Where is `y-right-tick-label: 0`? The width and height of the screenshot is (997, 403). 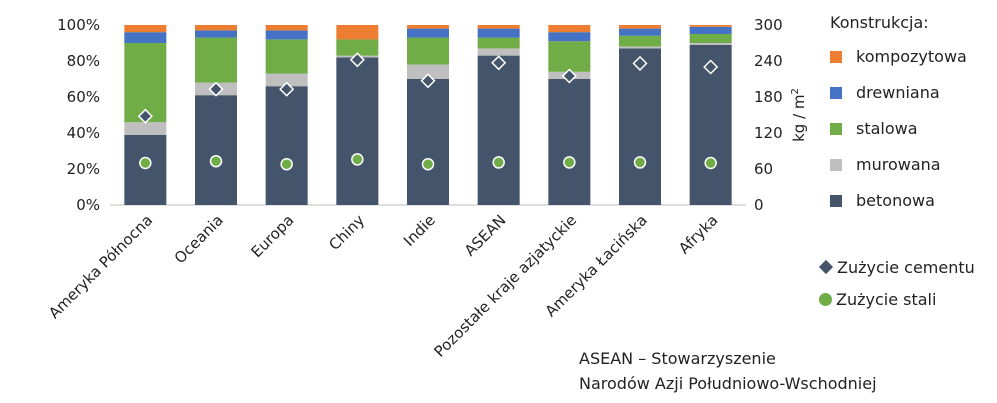
y-right-tick-label: 0 is located at coordinates (759, 205).